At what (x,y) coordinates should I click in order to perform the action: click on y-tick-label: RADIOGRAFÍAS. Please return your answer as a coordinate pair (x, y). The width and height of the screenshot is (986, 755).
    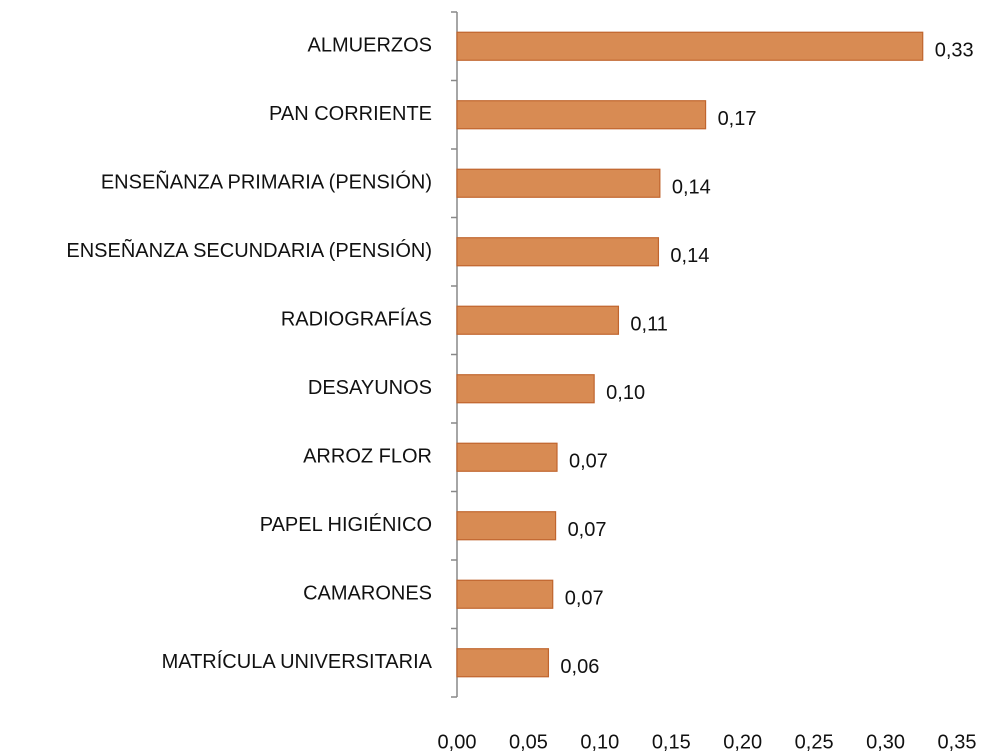
    Looking at the image, I should click on (356, 319).